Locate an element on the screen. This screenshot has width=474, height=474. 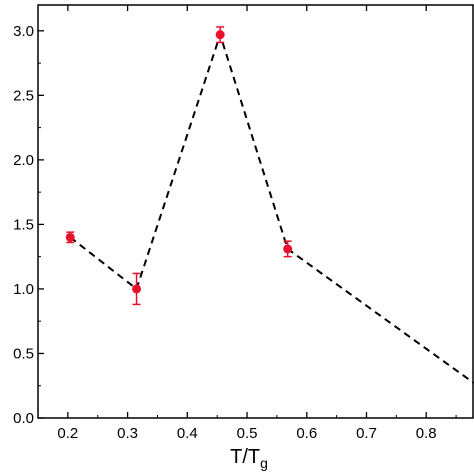
y-tick-label: 0.0 is located at coordinates (23, 418).